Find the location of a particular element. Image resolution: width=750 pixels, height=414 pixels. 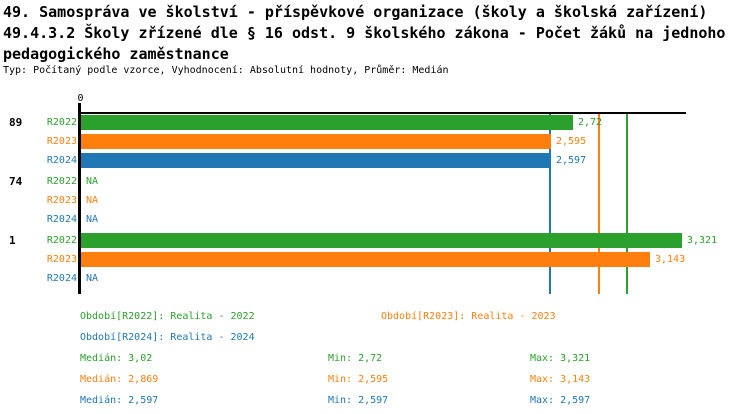

stat-min-r2023: Min: 2,595 is located at coordinates (358, 379).